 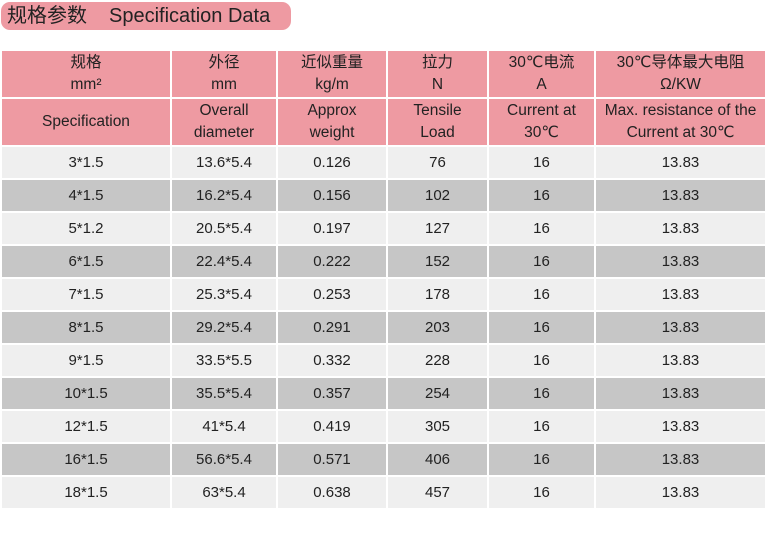 What do you see at coordinates (47, 16) in the screenshot?
I see `title-zh: 规格参数` at bounding box center [47, 16].